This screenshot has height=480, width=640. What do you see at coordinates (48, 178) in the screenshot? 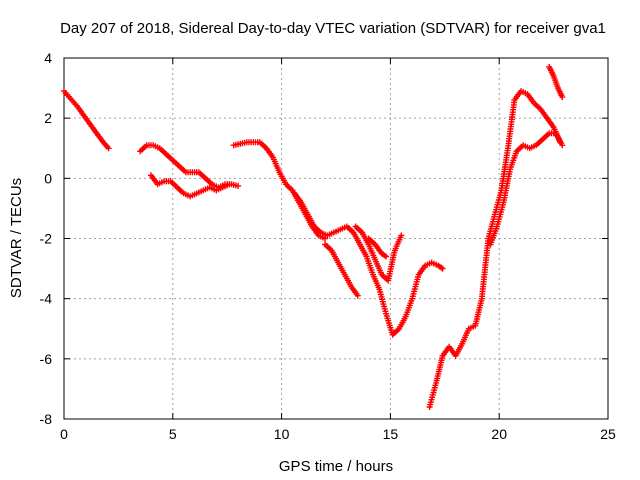
I see `y-tick-label: 0` at bounding box center [48, 178].